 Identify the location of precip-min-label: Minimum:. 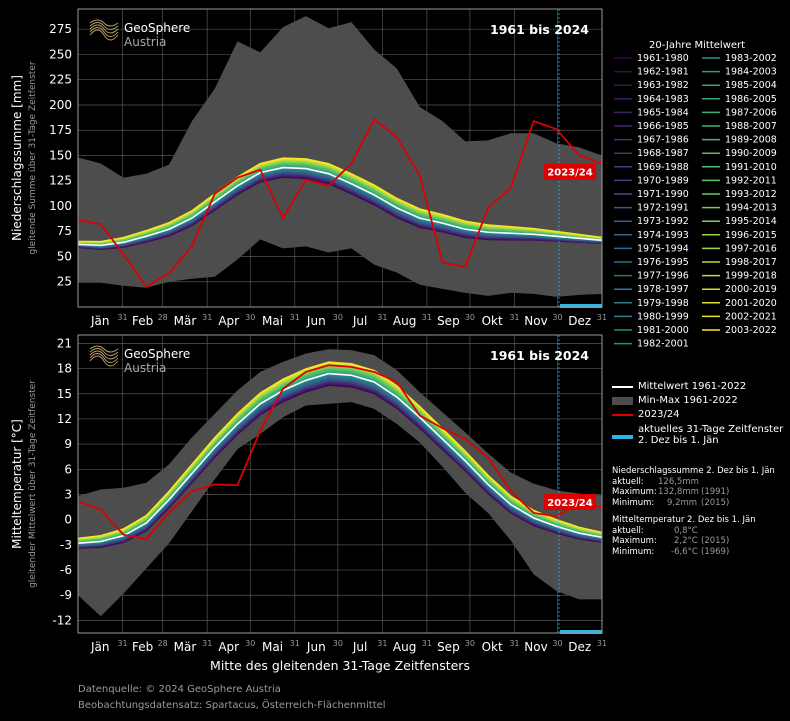
(633, 502).